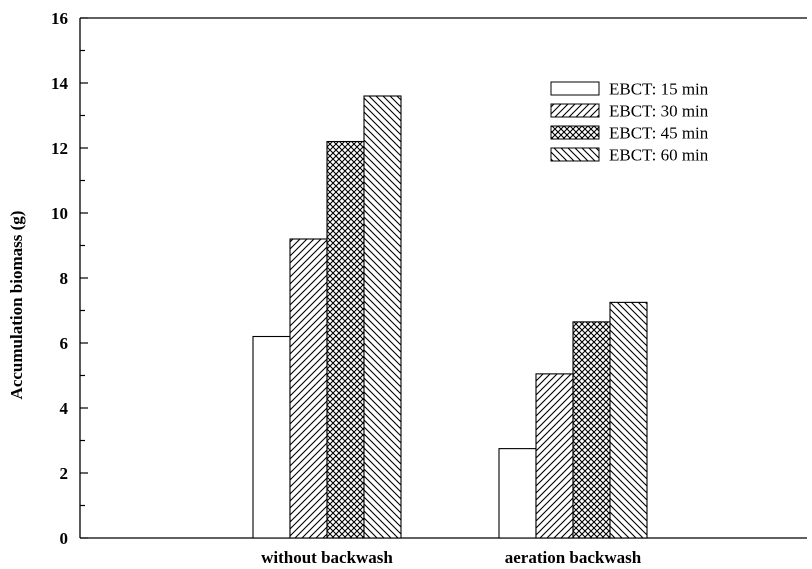  What do you see at coordinates (659, 133) in the screenshot?
I see `legend-entry-label: EBCT: 45 min` at bounding box center [659, 133].